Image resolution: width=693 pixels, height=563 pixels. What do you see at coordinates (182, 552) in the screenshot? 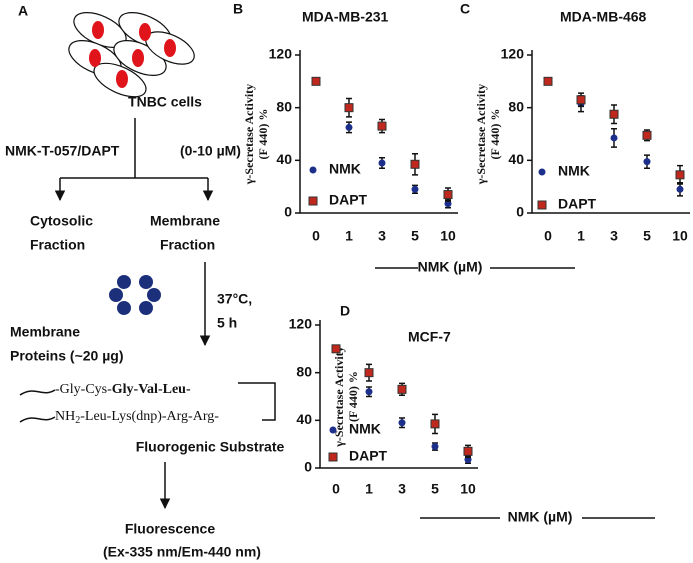
I see `readout: (Ex-335 nm/Em-440 nm)` at bounding box center [182, 552].